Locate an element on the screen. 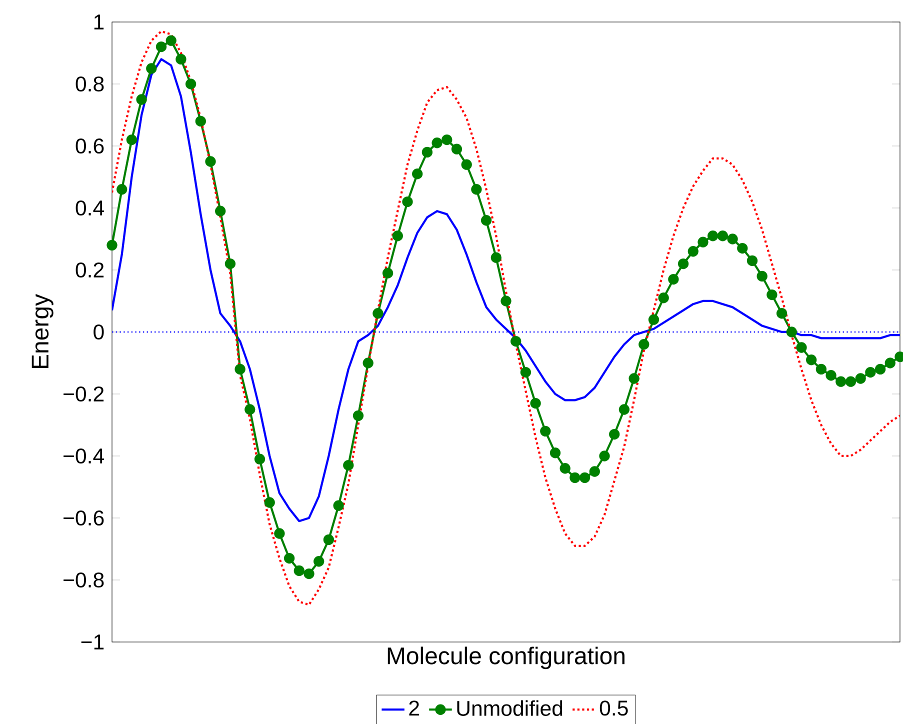 This screenshot has width=903, height=724. y-tick-label: −0.4 is located at coordinates (84, 456).